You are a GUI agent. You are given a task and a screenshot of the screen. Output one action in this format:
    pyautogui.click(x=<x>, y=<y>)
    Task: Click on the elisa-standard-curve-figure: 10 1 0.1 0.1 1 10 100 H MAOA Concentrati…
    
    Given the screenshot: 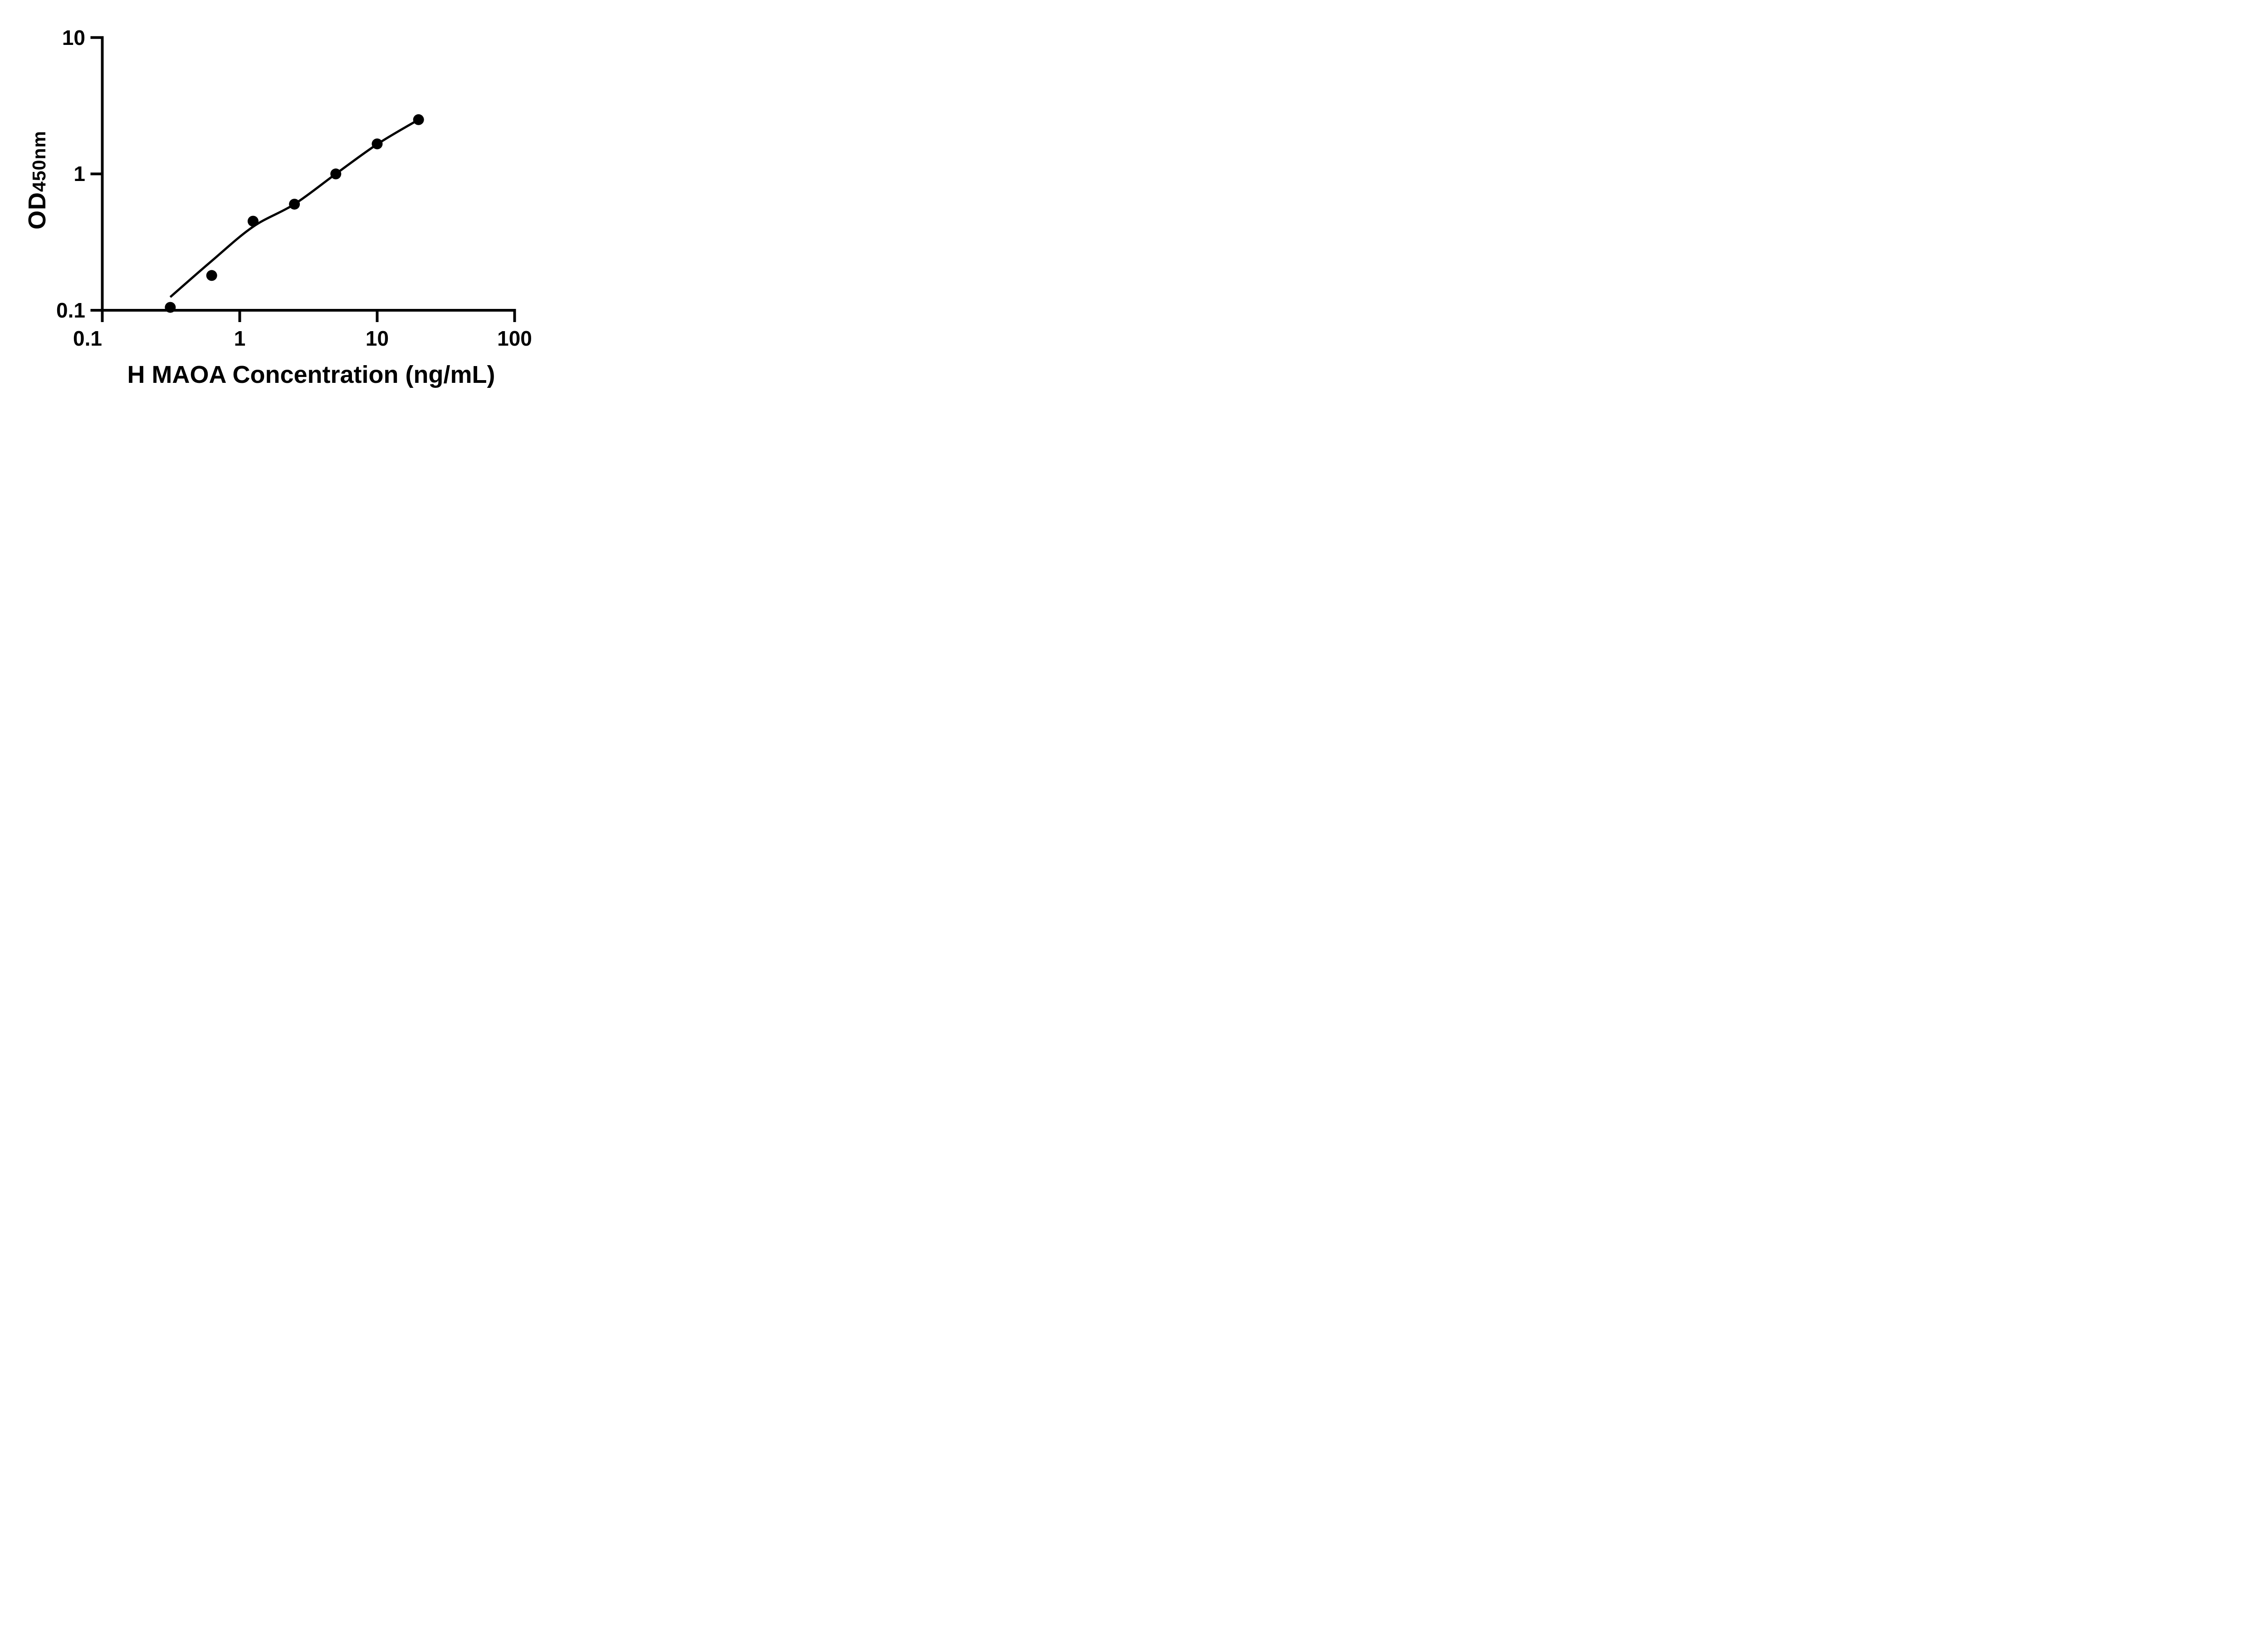 What is the action you would take?
    pyautogui.click(x=286, y=204)
    